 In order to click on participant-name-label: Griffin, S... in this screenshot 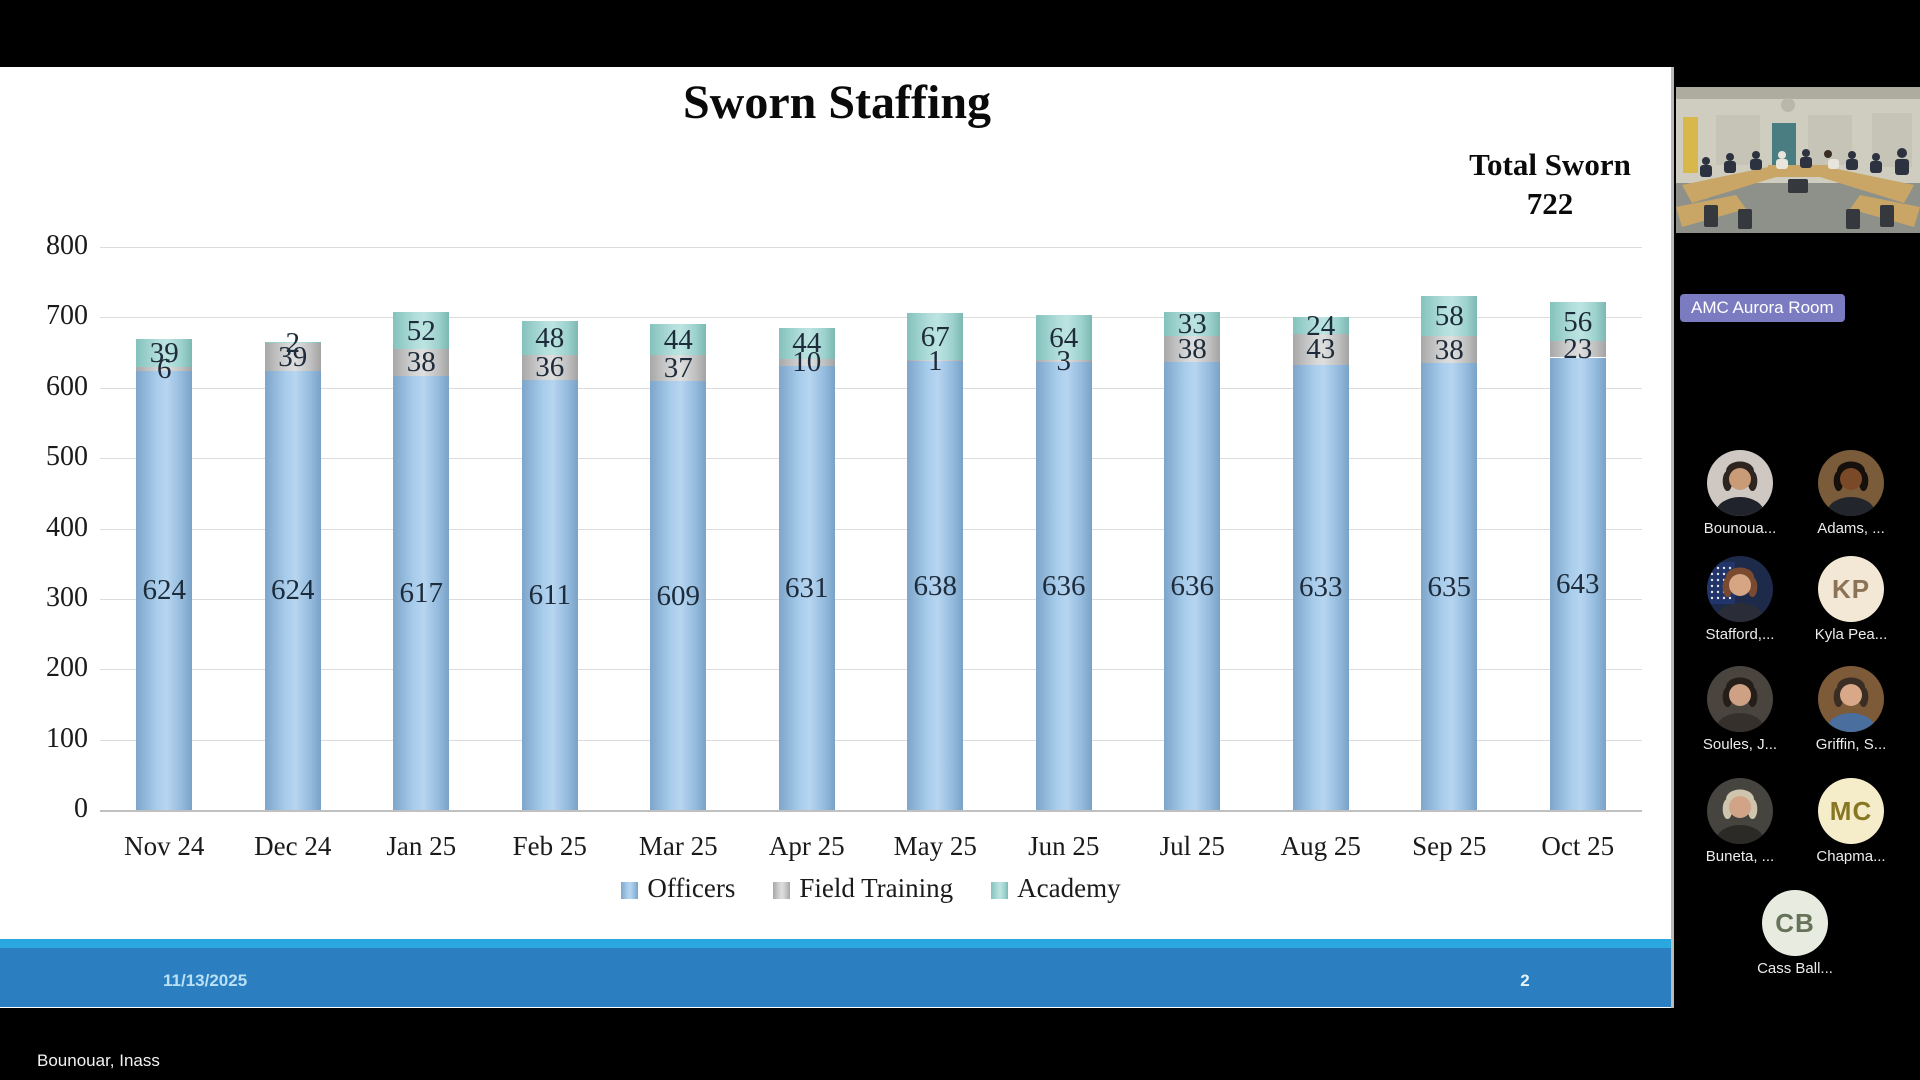, I will do `click(1851, 744)`.